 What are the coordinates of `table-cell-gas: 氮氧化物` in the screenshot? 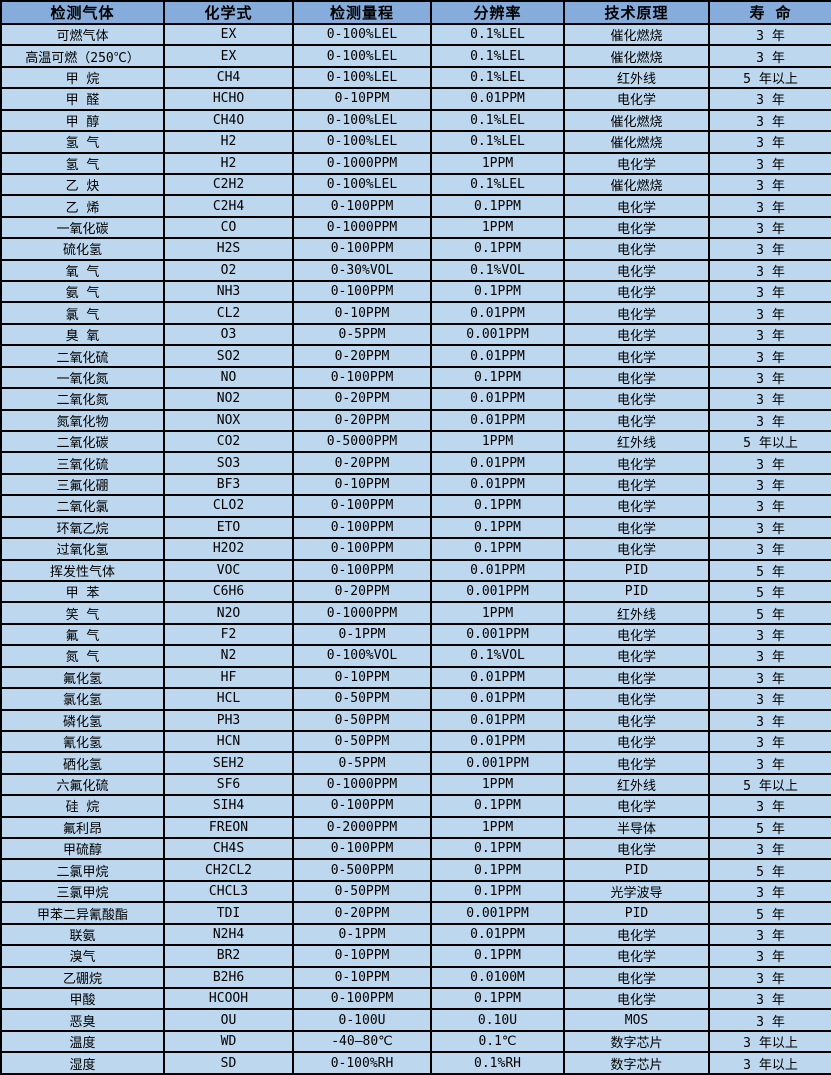 It's located at (82, 420).